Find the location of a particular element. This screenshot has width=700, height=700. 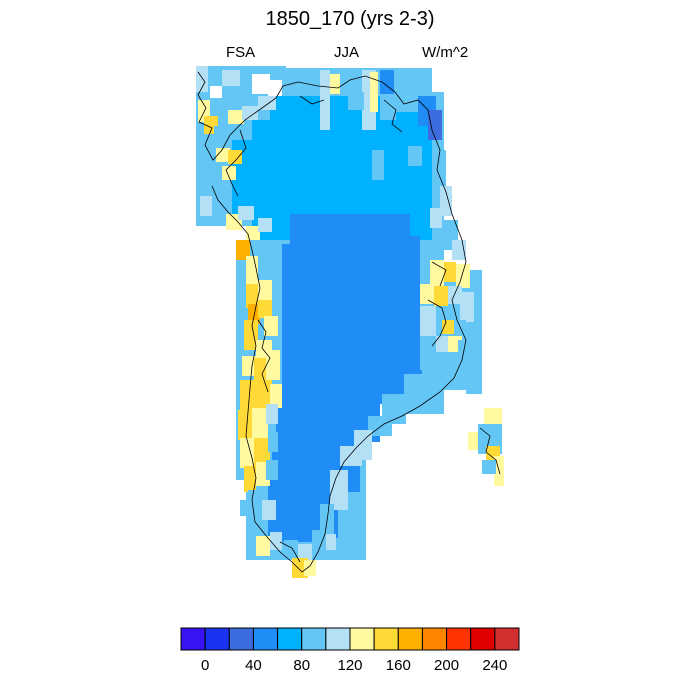

variable-label: FSA is located at coordinates (241, 52).